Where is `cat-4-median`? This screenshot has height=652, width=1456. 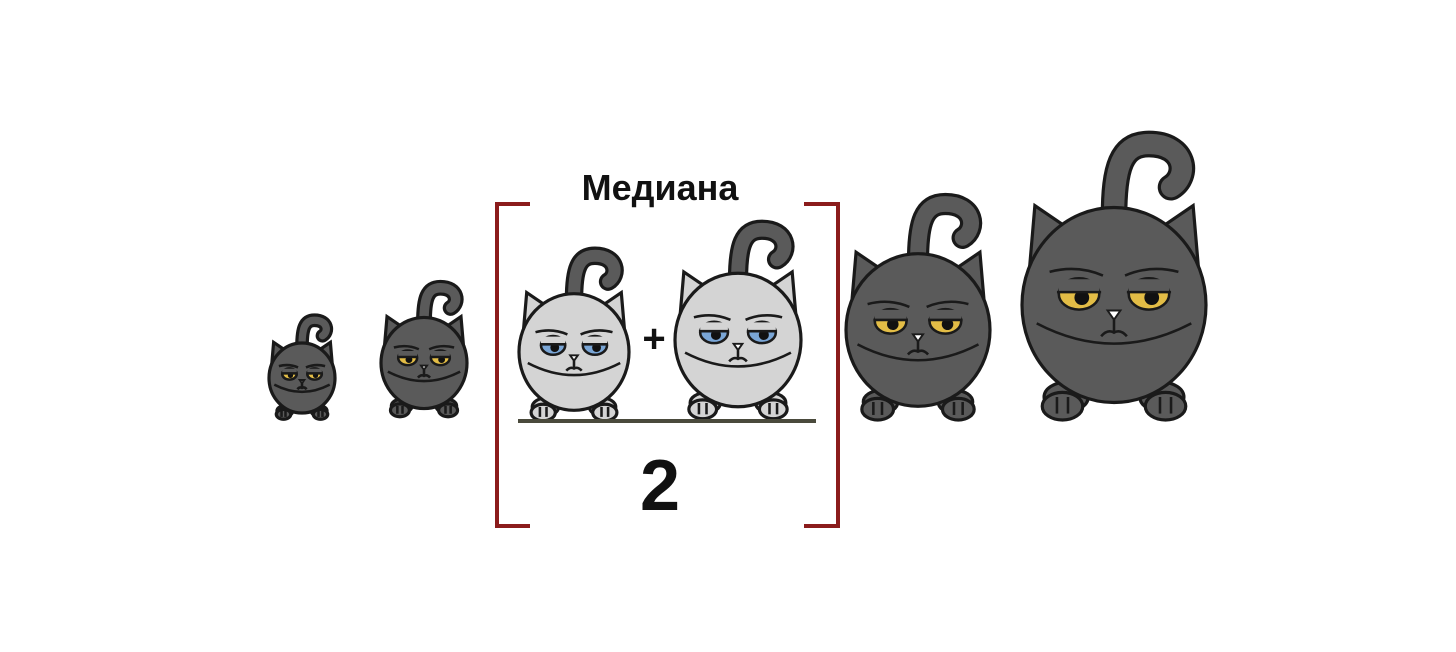
cat-4-median is located at coordinates (738, 320).